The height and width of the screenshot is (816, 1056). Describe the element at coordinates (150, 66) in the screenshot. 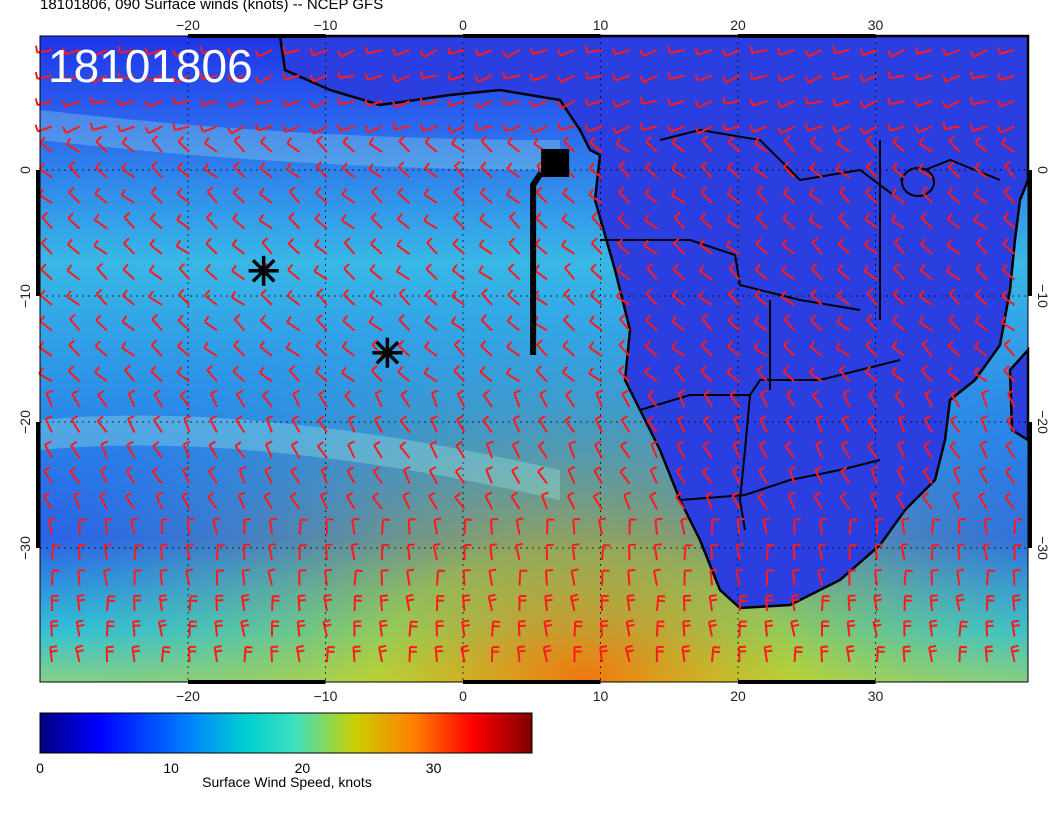

I see `date-overlay: 18101806` at that location.